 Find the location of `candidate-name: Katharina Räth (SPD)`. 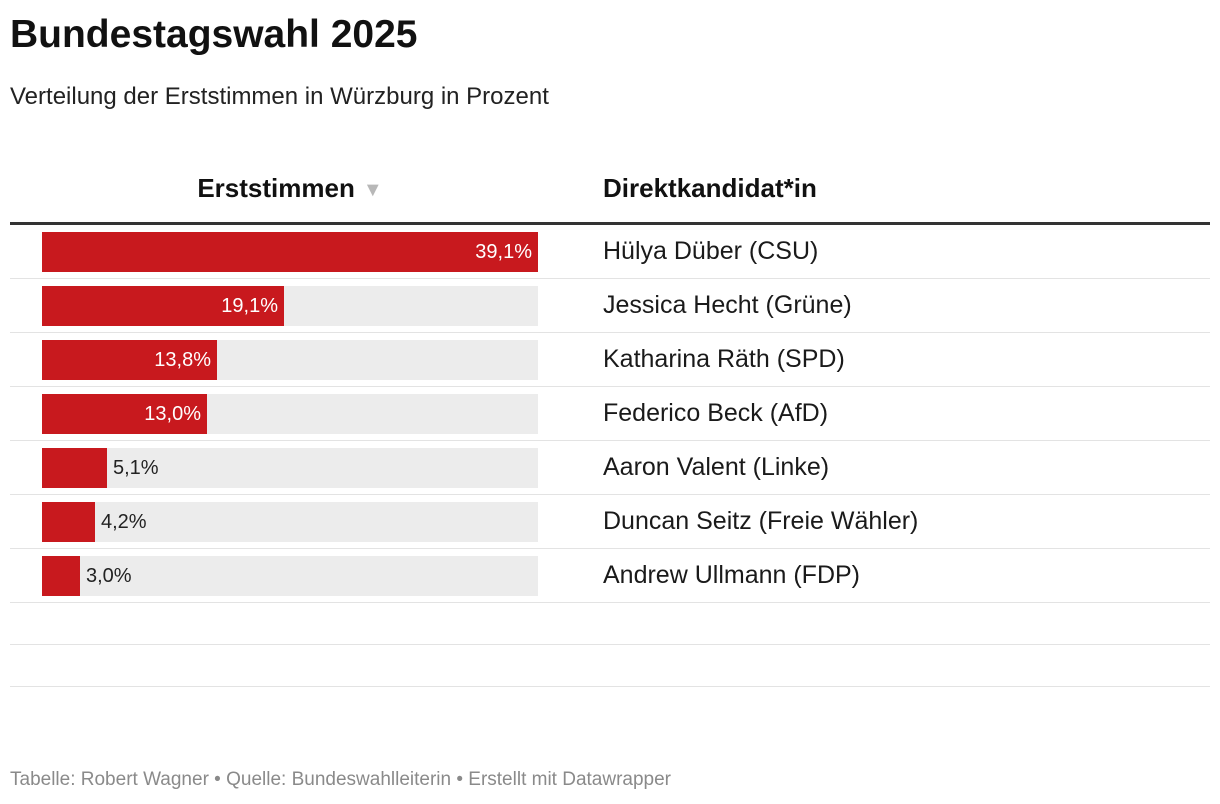

candidate-name: Katharina Räth (SPD) is located at coordinates (724, 359).